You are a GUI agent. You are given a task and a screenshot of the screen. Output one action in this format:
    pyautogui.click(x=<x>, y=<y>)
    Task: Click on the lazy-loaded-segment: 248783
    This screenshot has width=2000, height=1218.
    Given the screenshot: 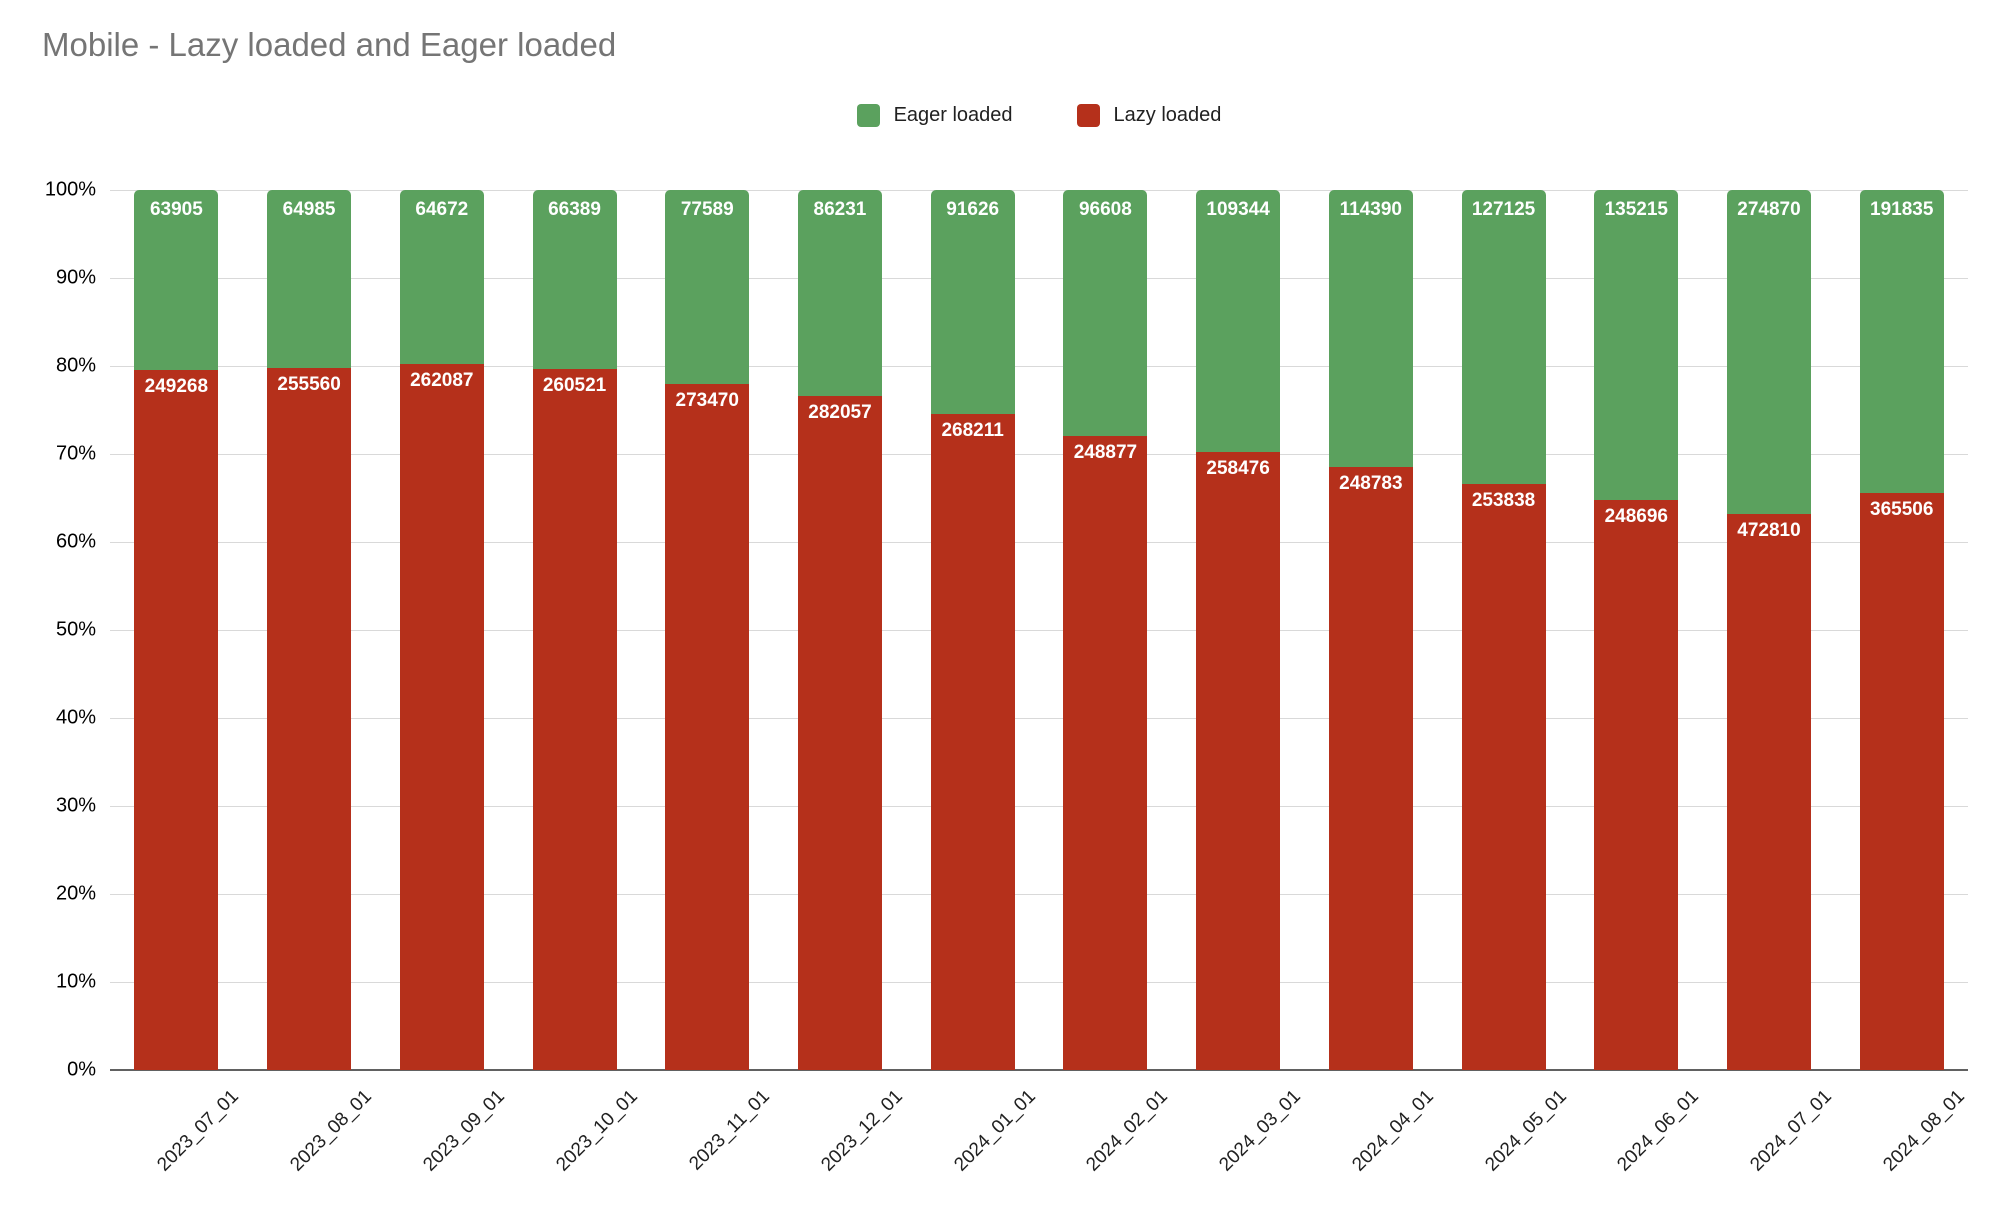 What is the action you would take?
    pyautogui.click(x=1370, y=768)
    